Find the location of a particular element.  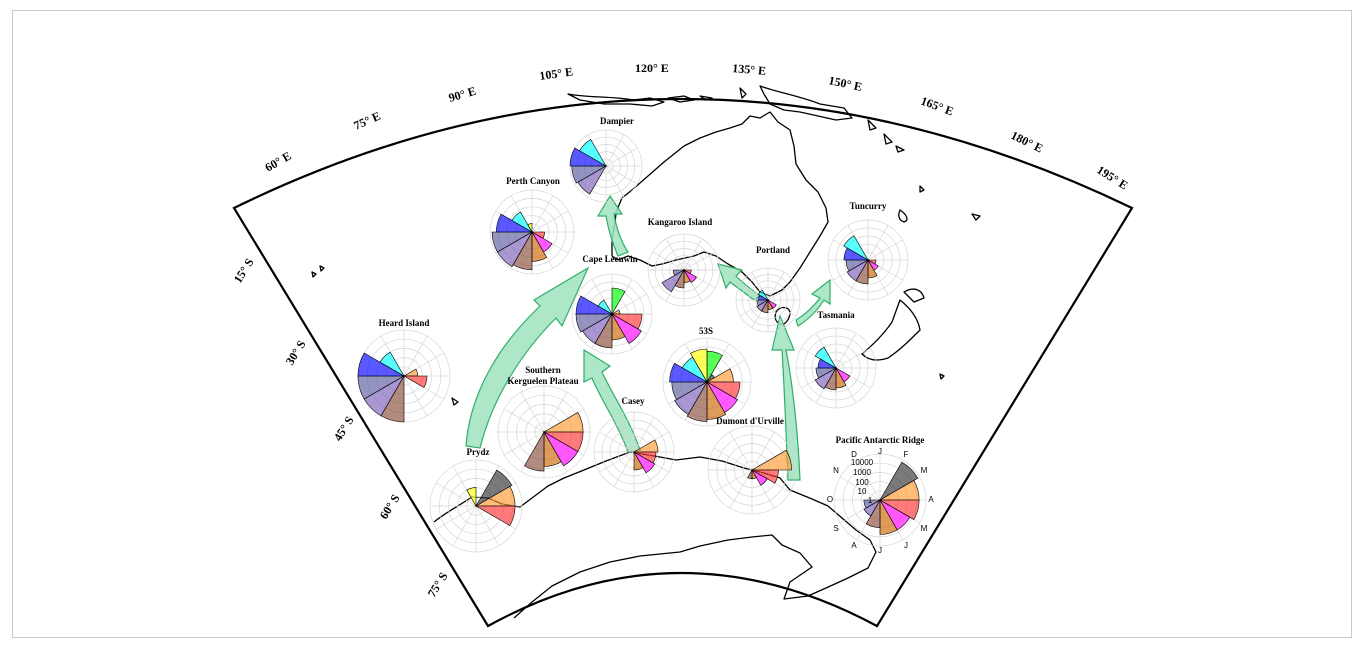

rose-wedge-casey-m6 is located at coordinates (638, 460).